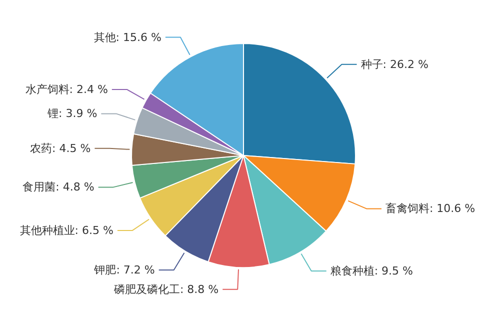  I want to click on slice-label: 钾肥: 7.2 %, so click(124, 269).